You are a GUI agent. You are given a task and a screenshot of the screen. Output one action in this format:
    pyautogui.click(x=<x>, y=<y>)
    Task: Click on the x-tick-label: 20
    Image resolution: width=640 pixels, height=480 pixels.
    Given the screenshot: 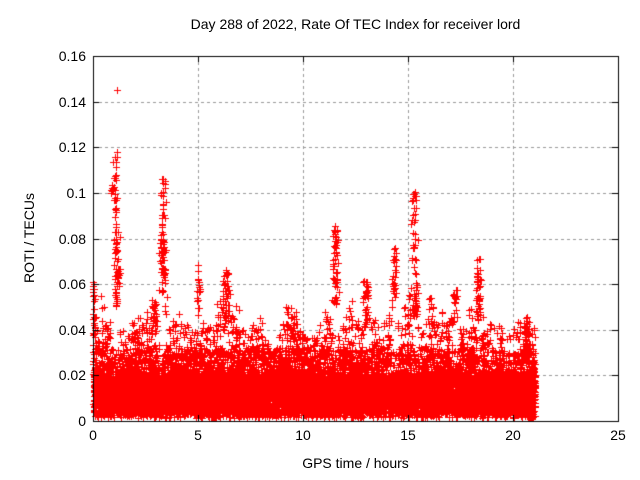 What is the action you would take?
    pyautogui.click(x=513, y=435)
    